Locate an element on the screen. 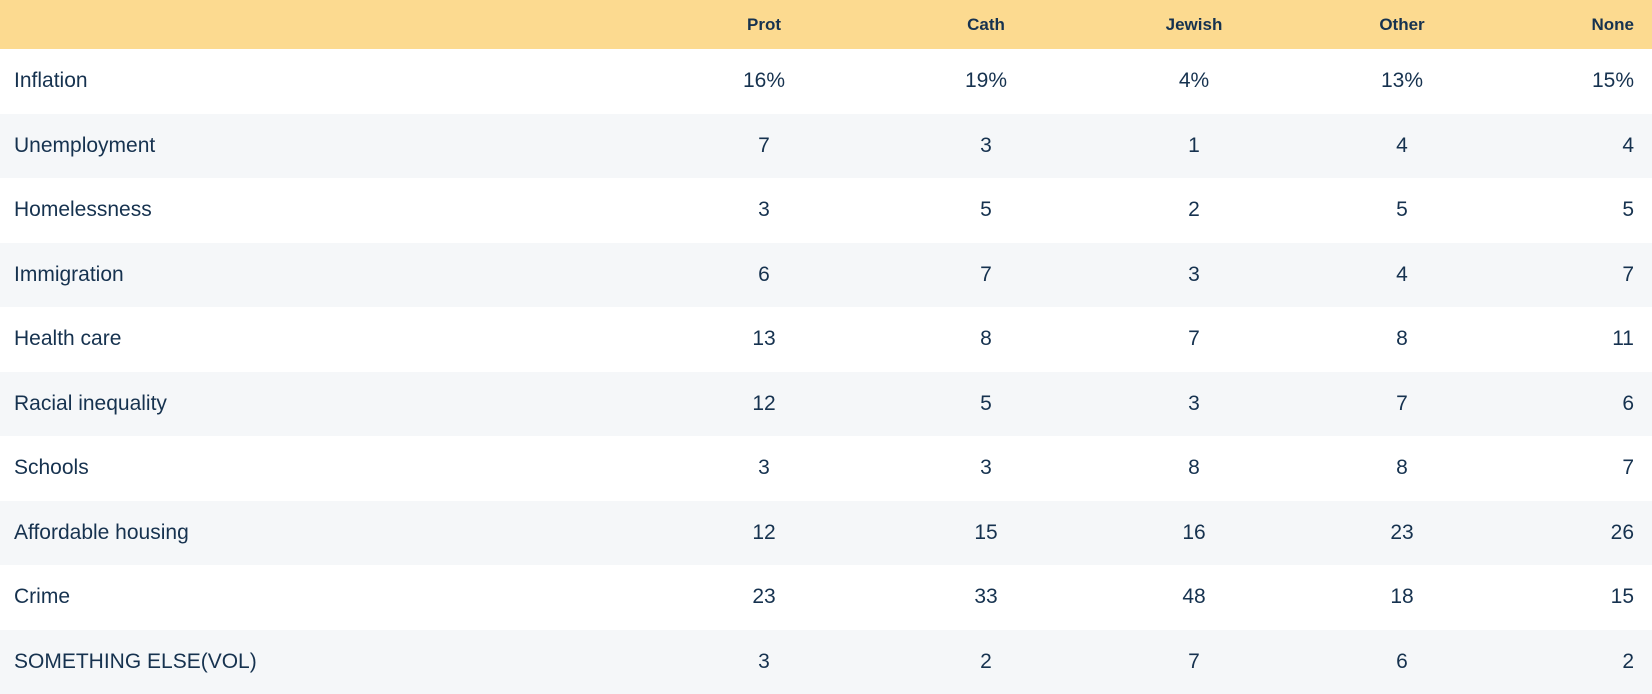  table-row: Immigration 6 7 3 4 7 is located at coordinates (826, 274).